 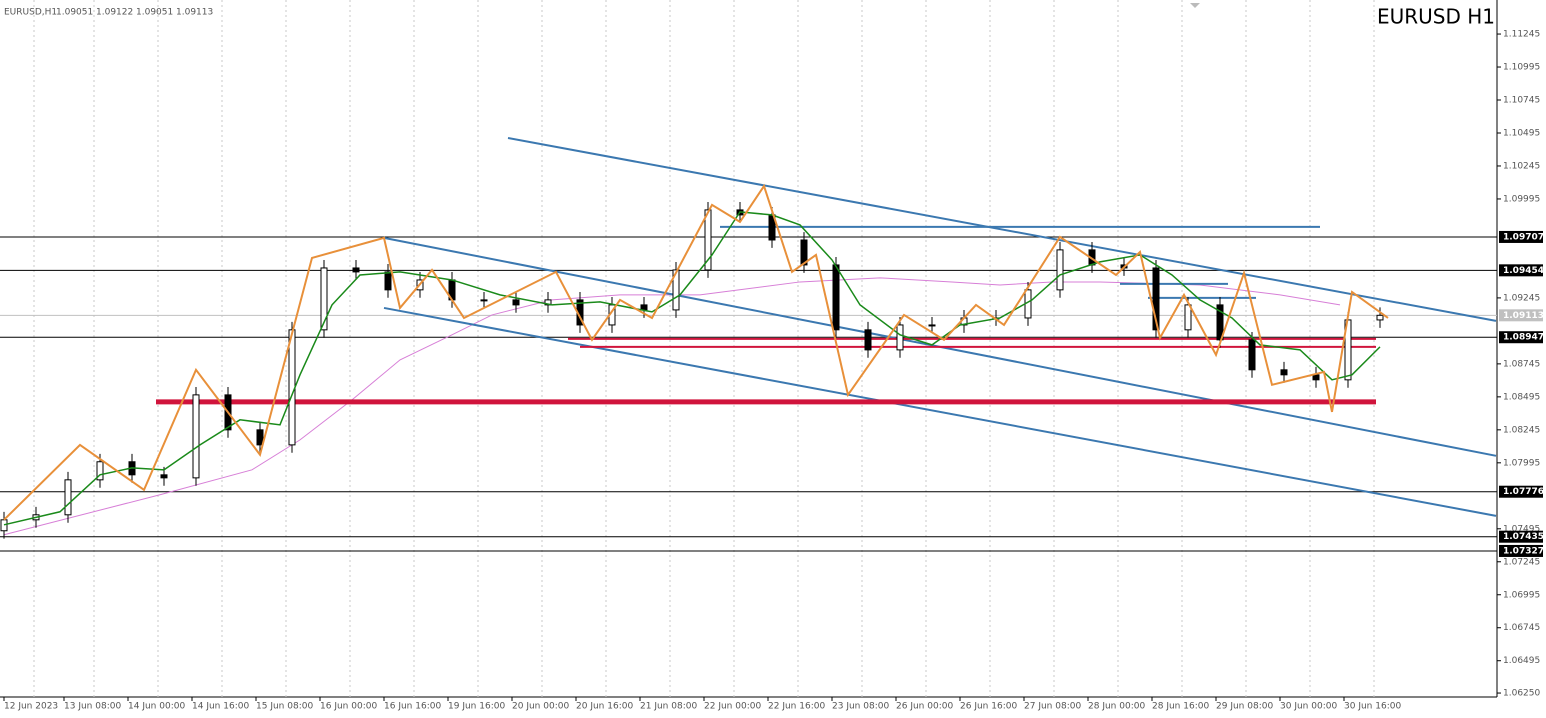 I want to click on x-tick-label: 22 Jun 00:00, so click(x=732, y=707).